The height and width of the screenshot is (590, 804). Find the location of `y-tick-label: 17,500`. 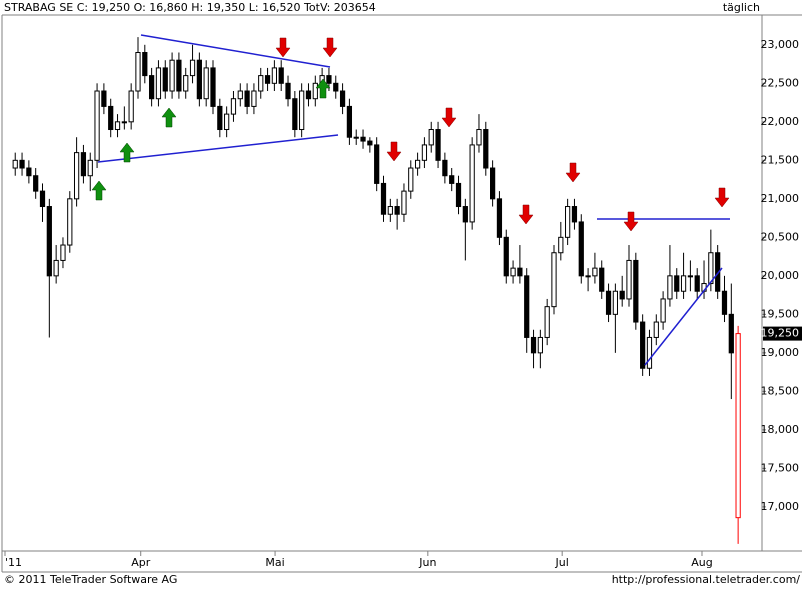

y-tick-label: 17,500 is located at coordinates (780, 467).